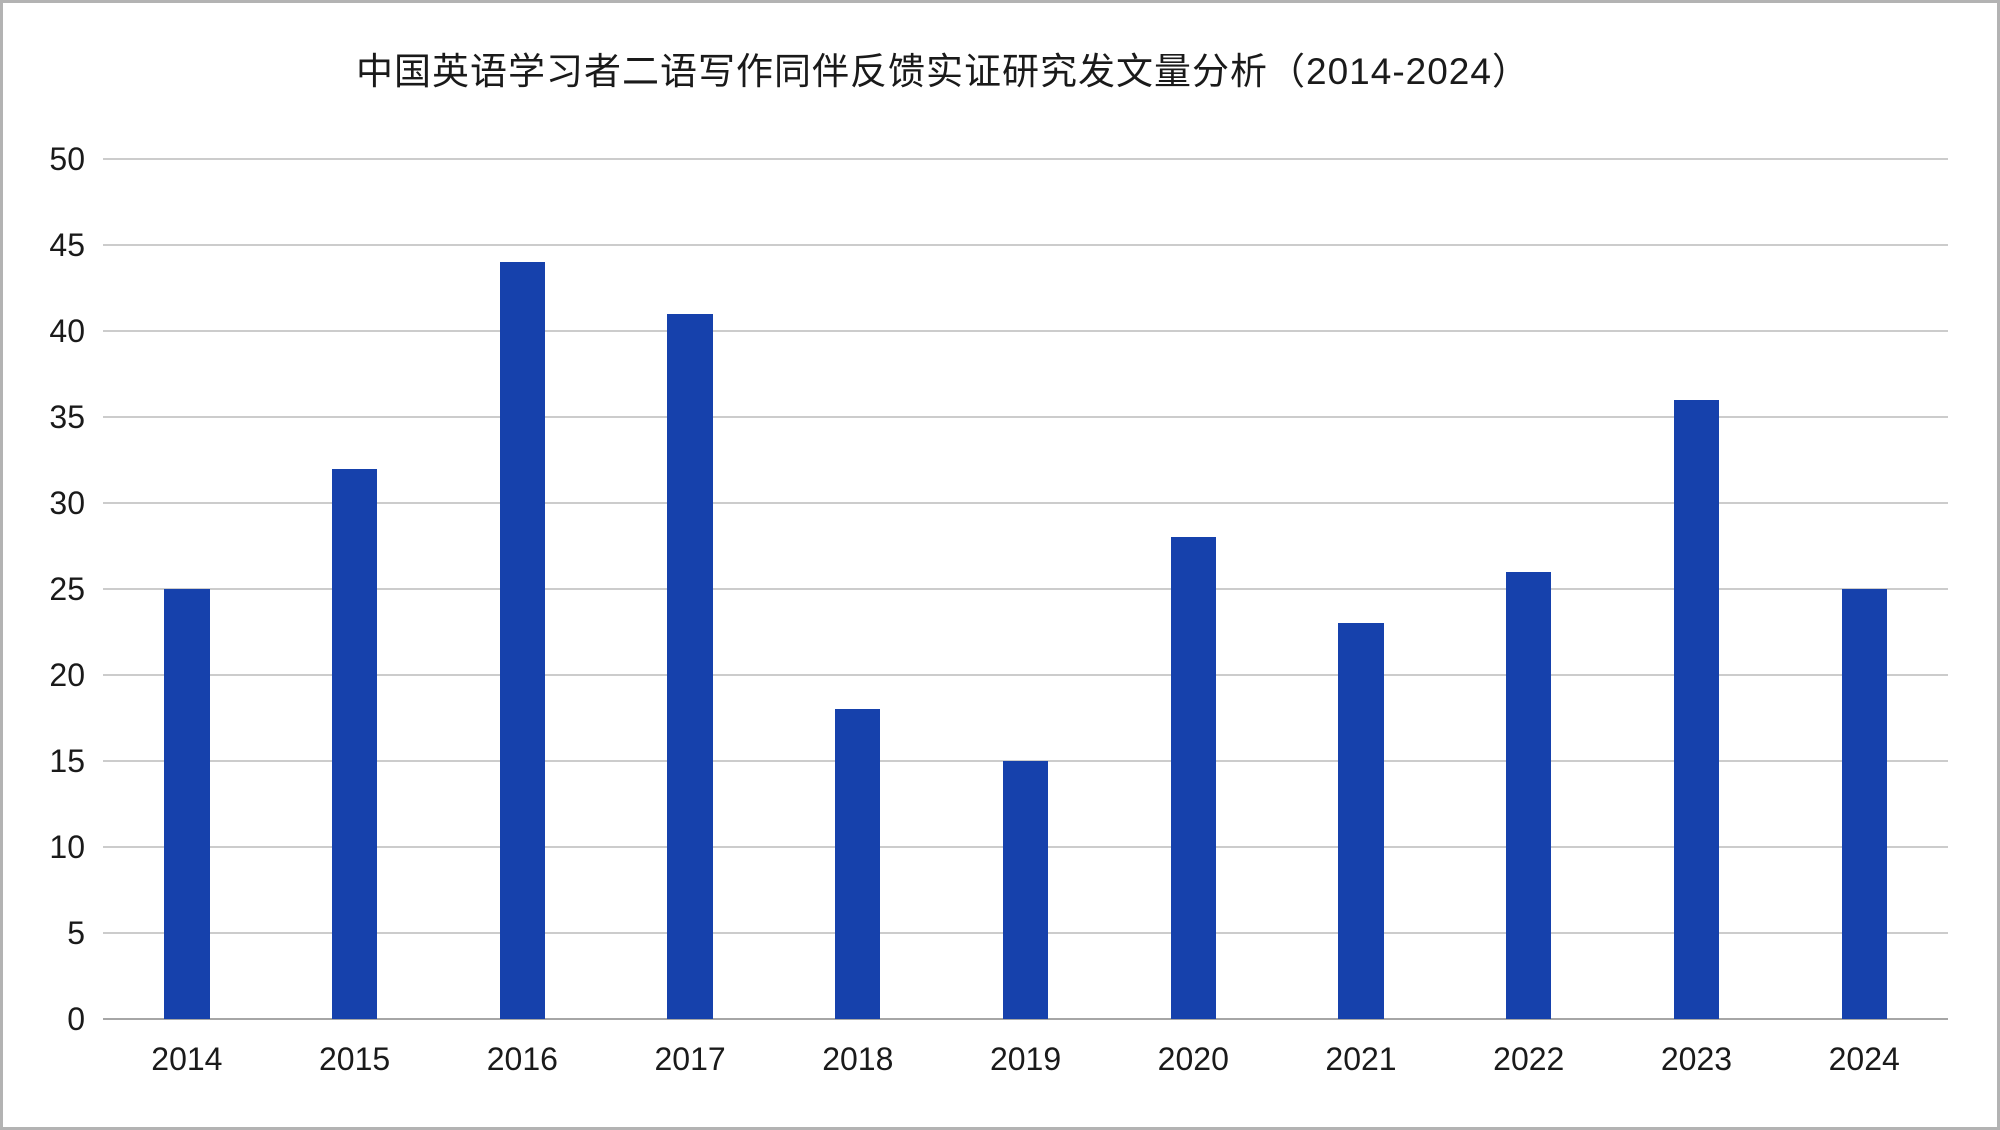  What do you see at coordinates (187, 804) in the screenshot?
I see `bar-2014` at bounding box center [187, 804].